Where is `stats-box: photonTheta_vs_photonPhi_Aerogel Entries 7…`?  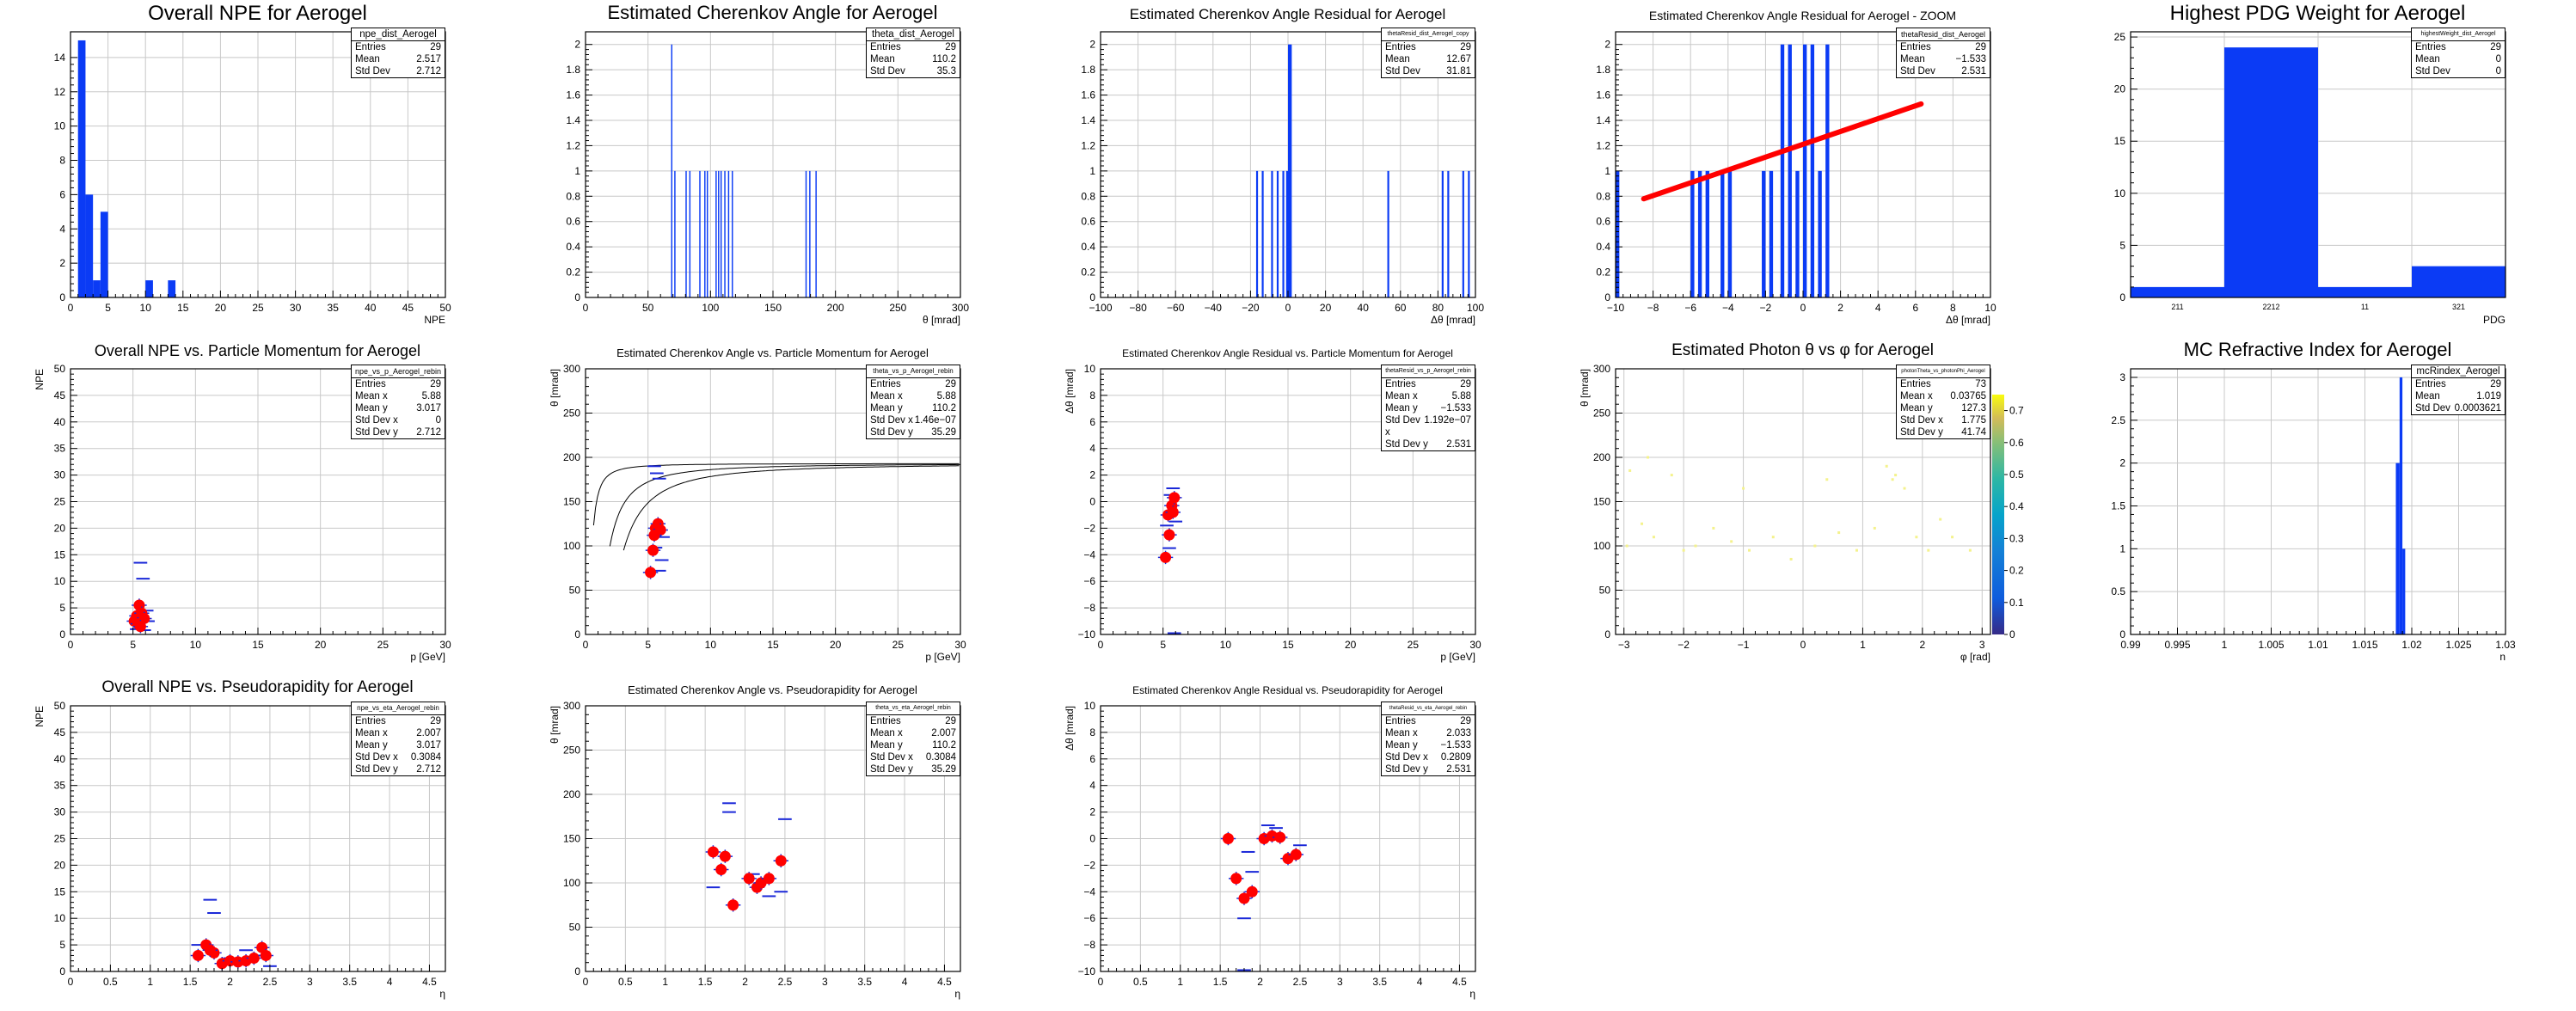 stats-box: photonTheta_vs_photonPhi_Aerogel Entries 7… is located at coordinates (1943, 402).